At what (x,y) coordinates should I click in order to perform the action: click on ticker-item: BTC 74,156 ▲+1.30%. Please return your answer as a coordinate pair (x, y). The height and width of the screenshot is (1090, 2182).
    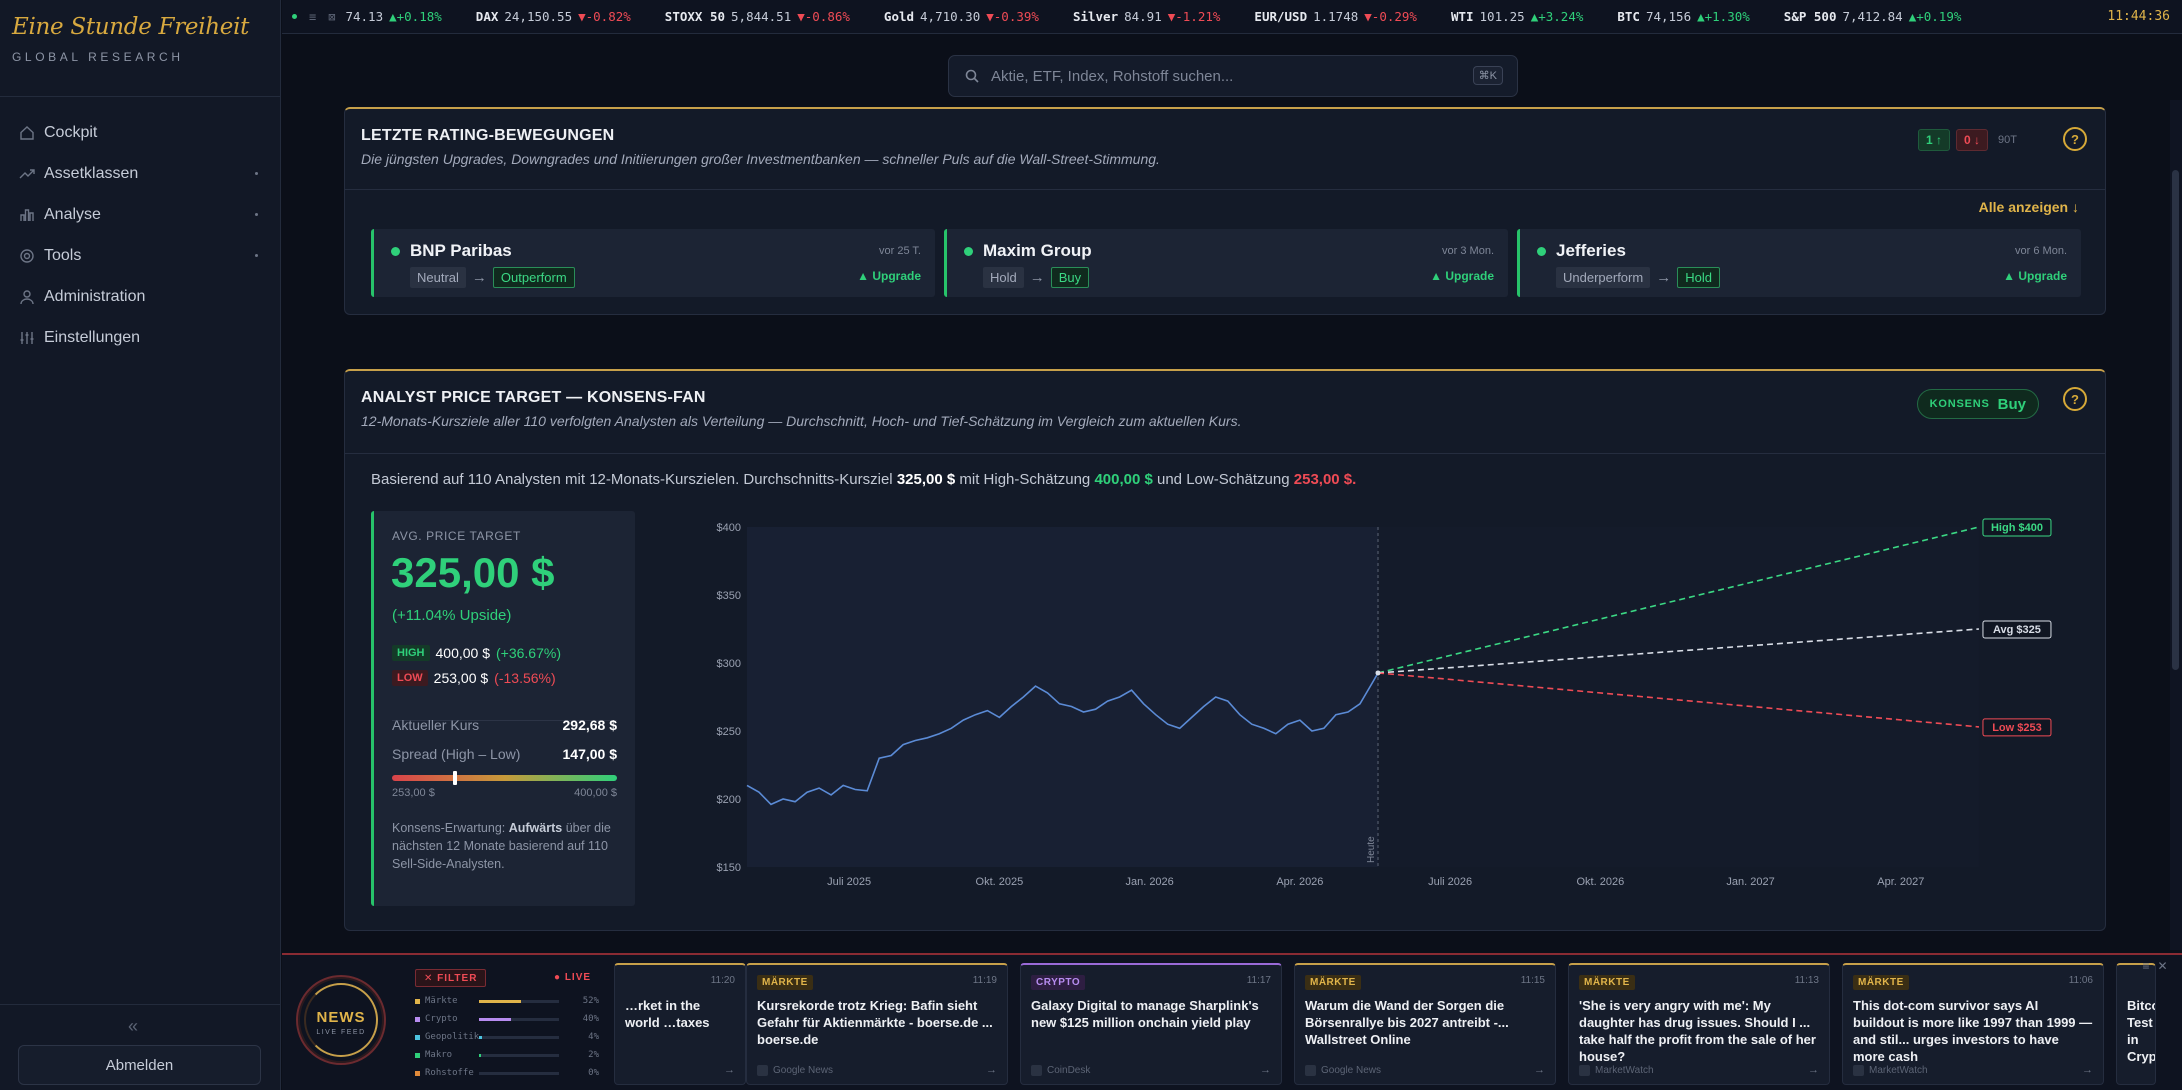
    Looking at the image, I should click on (1683, 16).